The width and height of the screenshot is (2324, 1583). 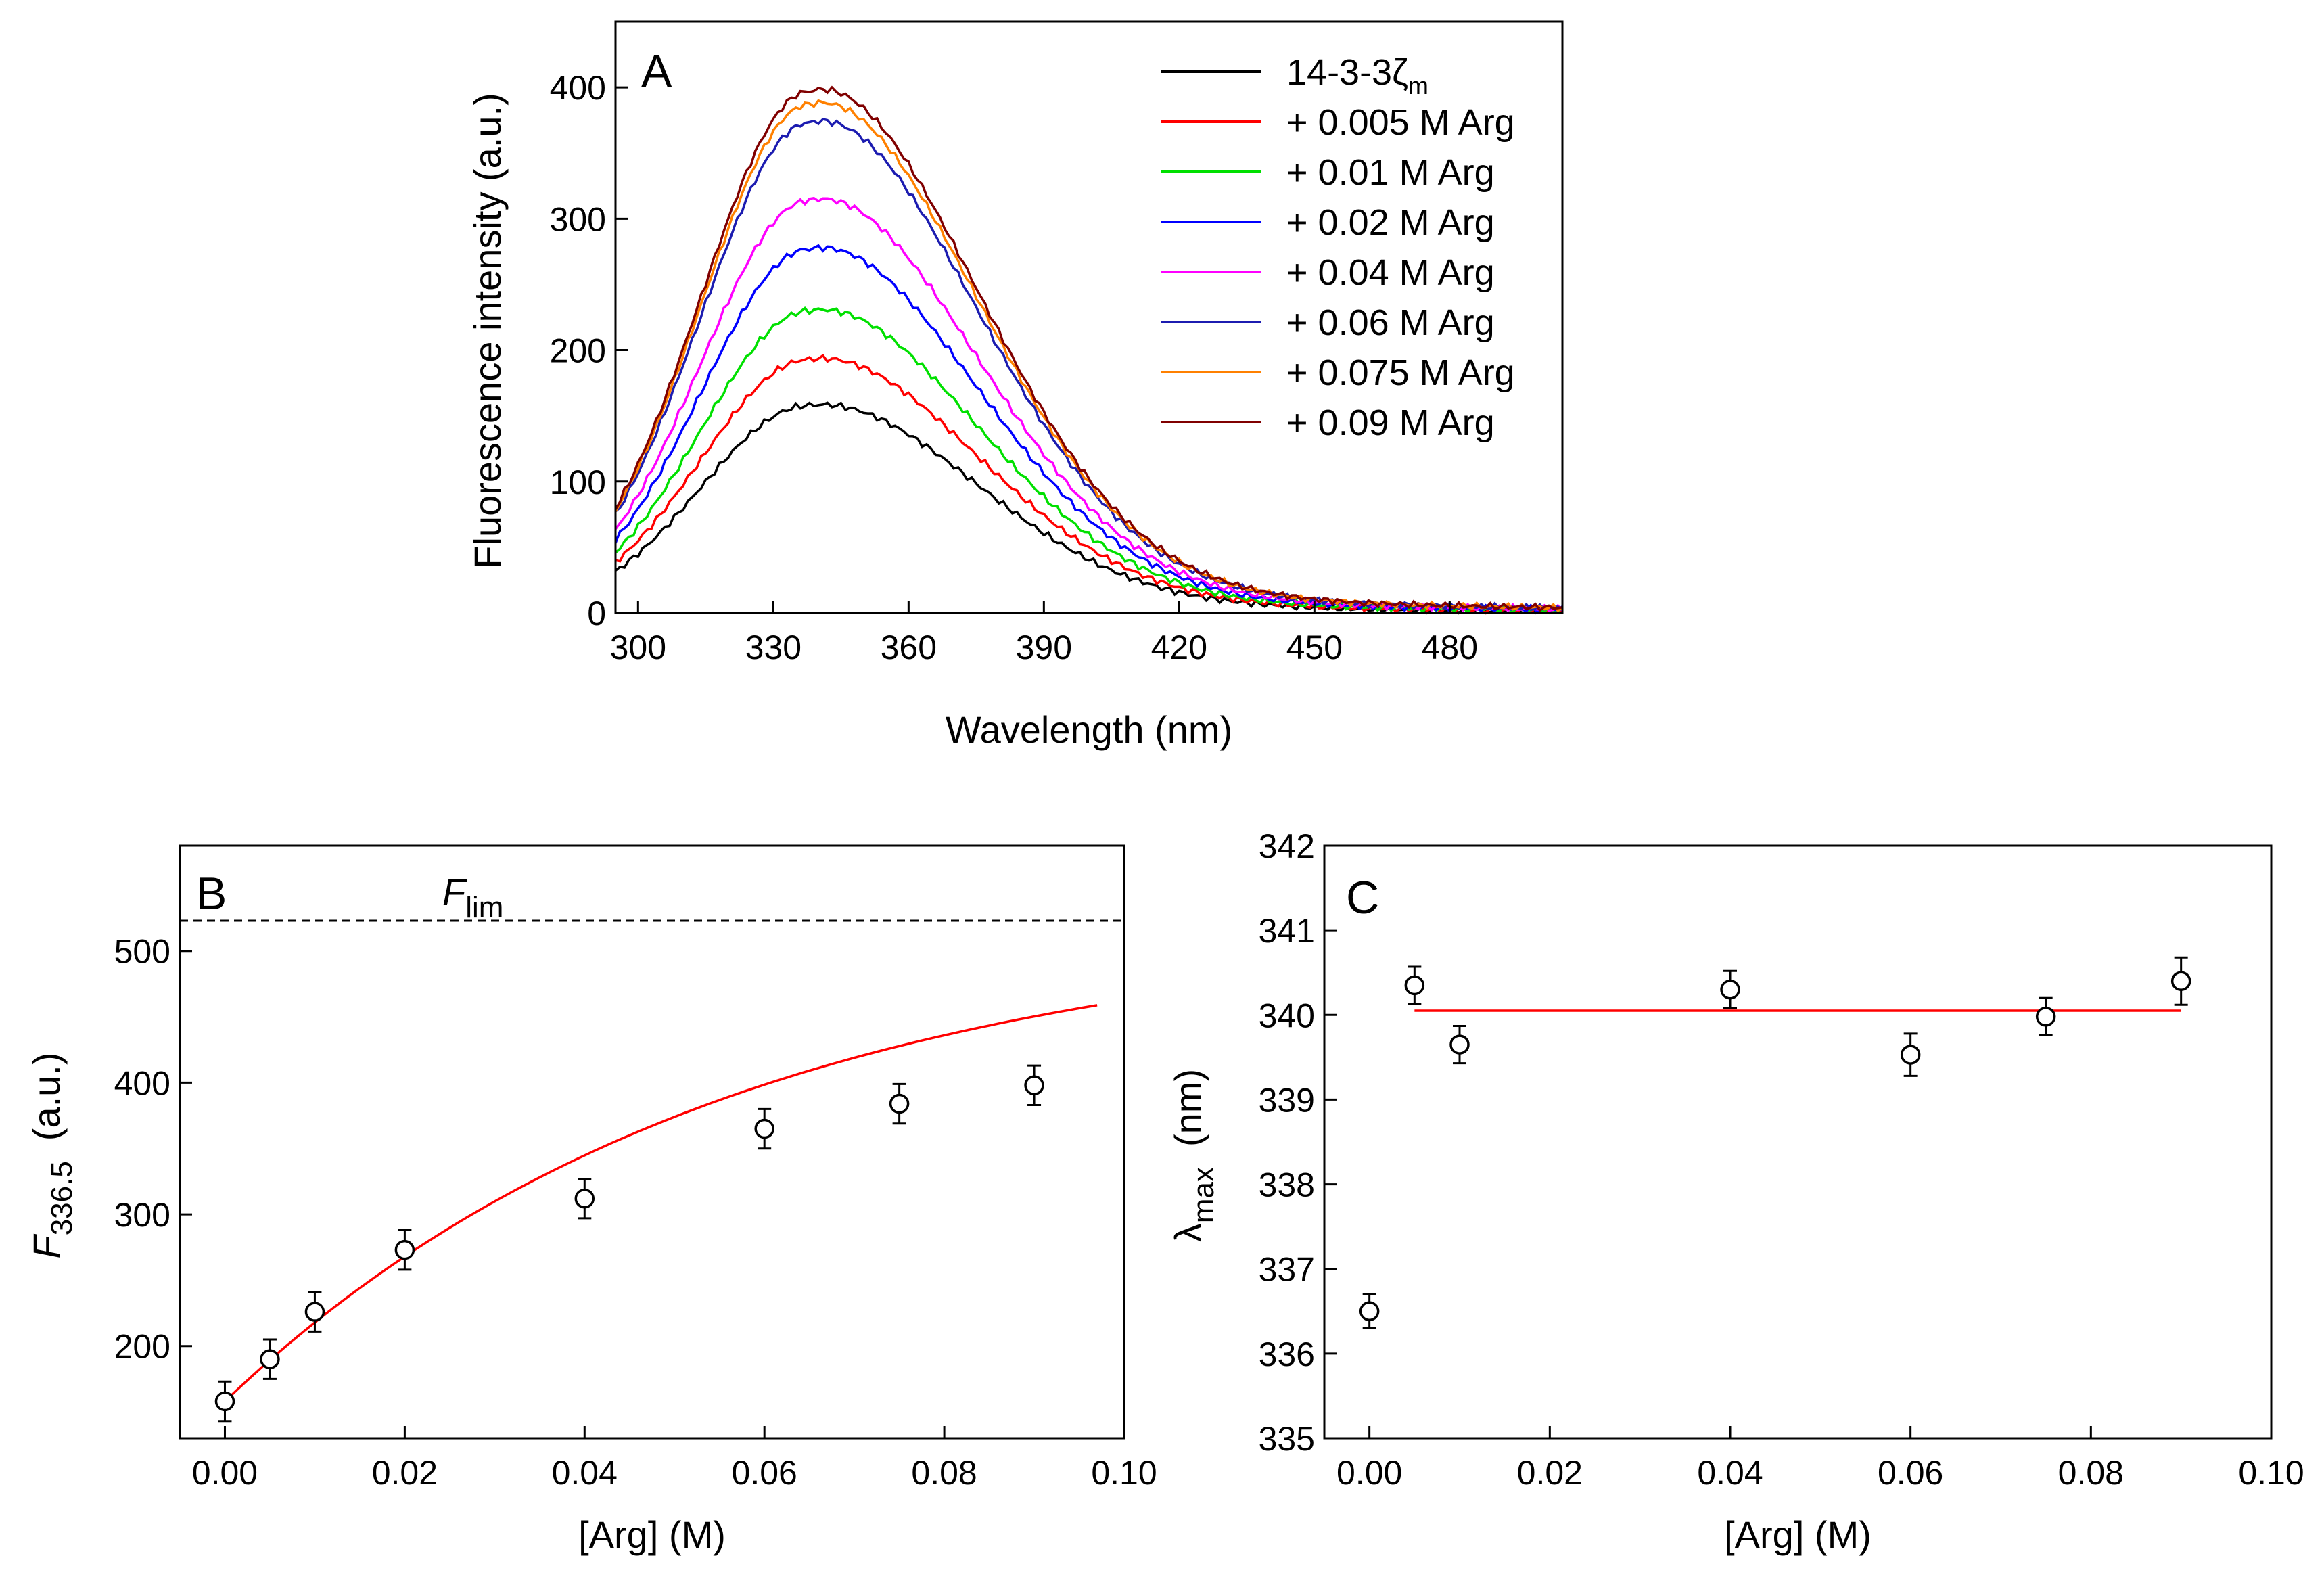 I want to click on fit-curve-b, so click(x=661, y=1203).